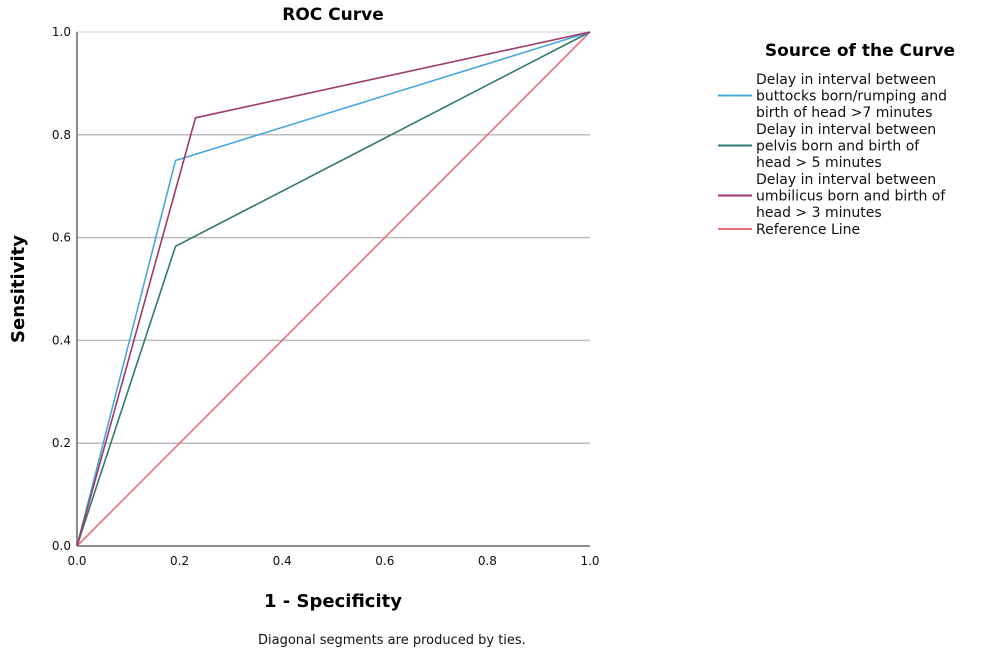 Image resolution: width=1000 pixels, height=656 pixels. Describe the element at coordinates (18, 289) in the screenshot. I see `y-axis-label: Sensitivity` at that location.